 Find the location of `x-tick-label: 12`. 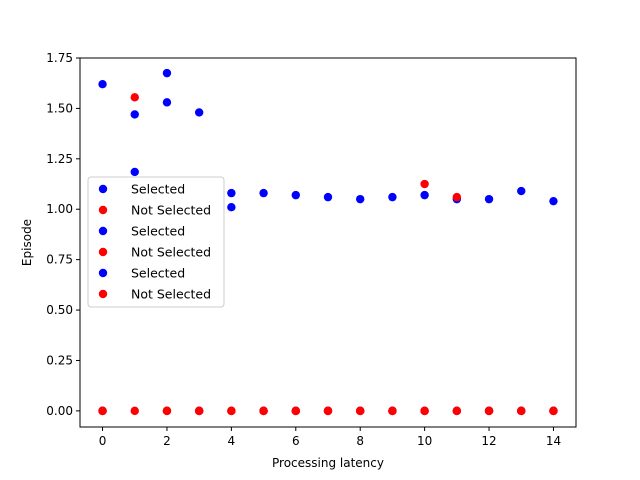

x-tick-label: 12 is located at coordinates (488, 441).